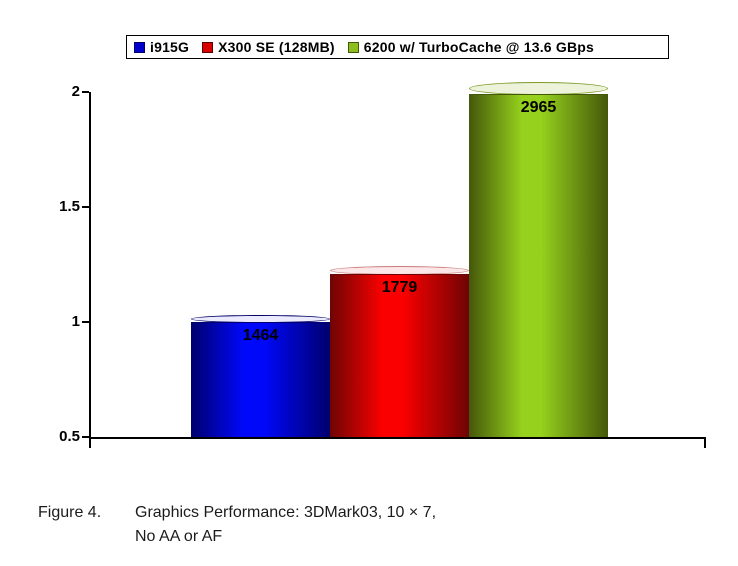 Image resolution: width=738 pixels, height=566 pixels. I want to click on legend-label: X300 SE (128MB), so click(276, 47).